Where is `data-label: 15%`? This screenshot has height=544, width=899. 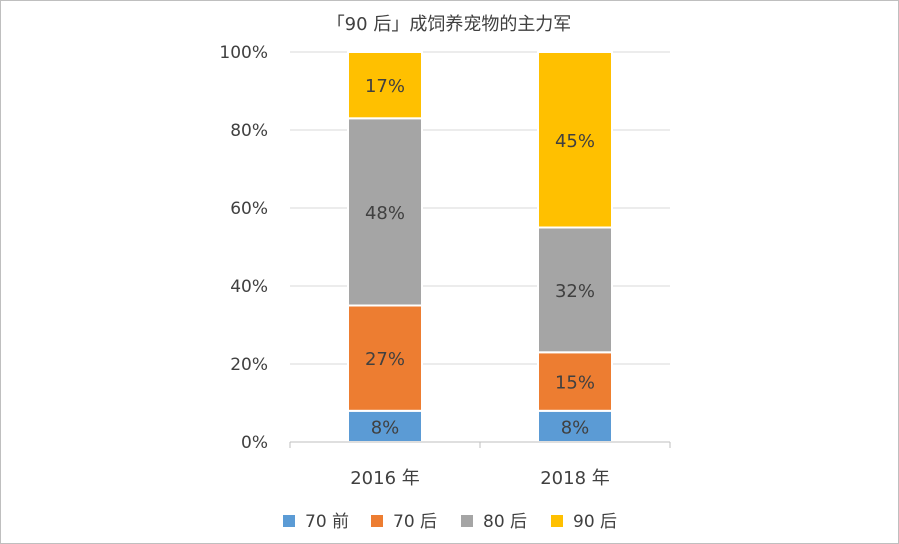
data-label: 15% is located at coordinates (575, 383).